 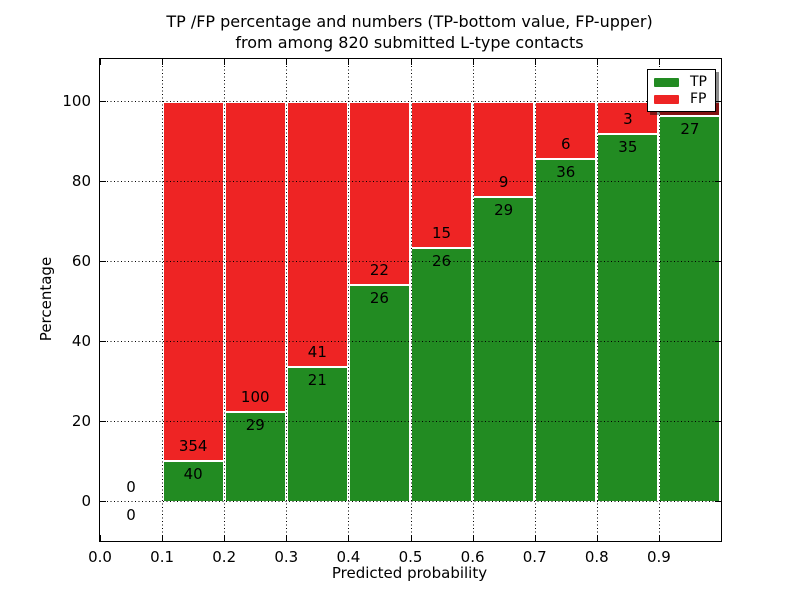 What do you see at coordinates (690, 129) in the screenshot?
I see `tp-count-label-0.9-1.0: 27` at bounding box center [690, 129].